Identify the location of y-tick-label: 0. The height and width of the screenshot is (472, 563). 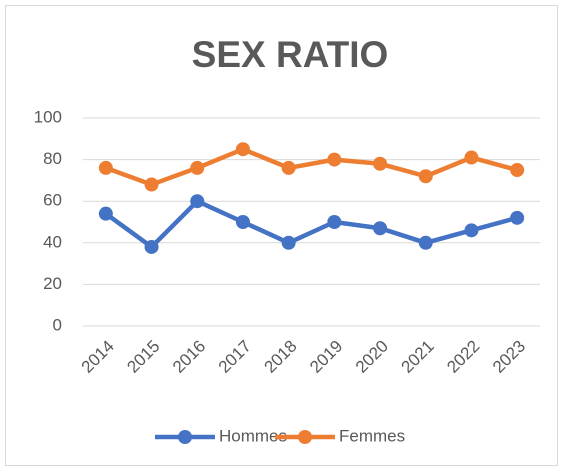
(57, 324).